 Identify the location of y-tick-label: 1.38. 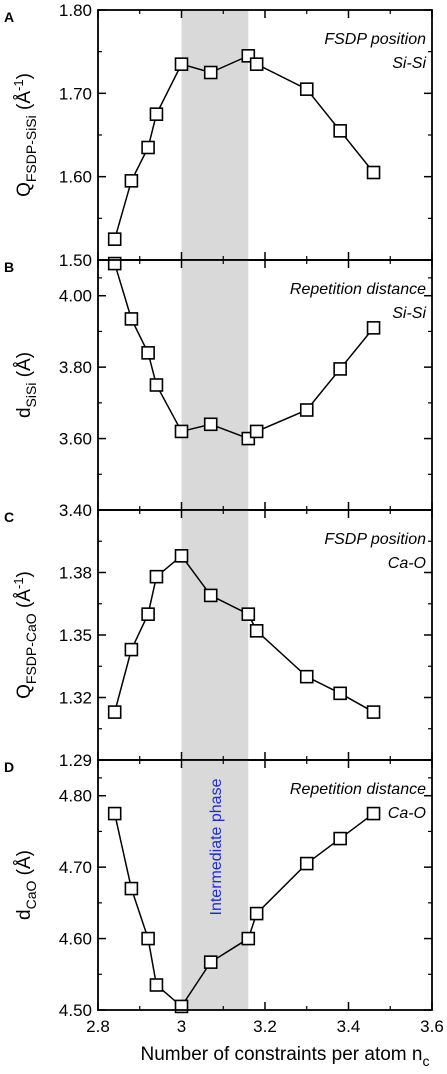
(75, 573).